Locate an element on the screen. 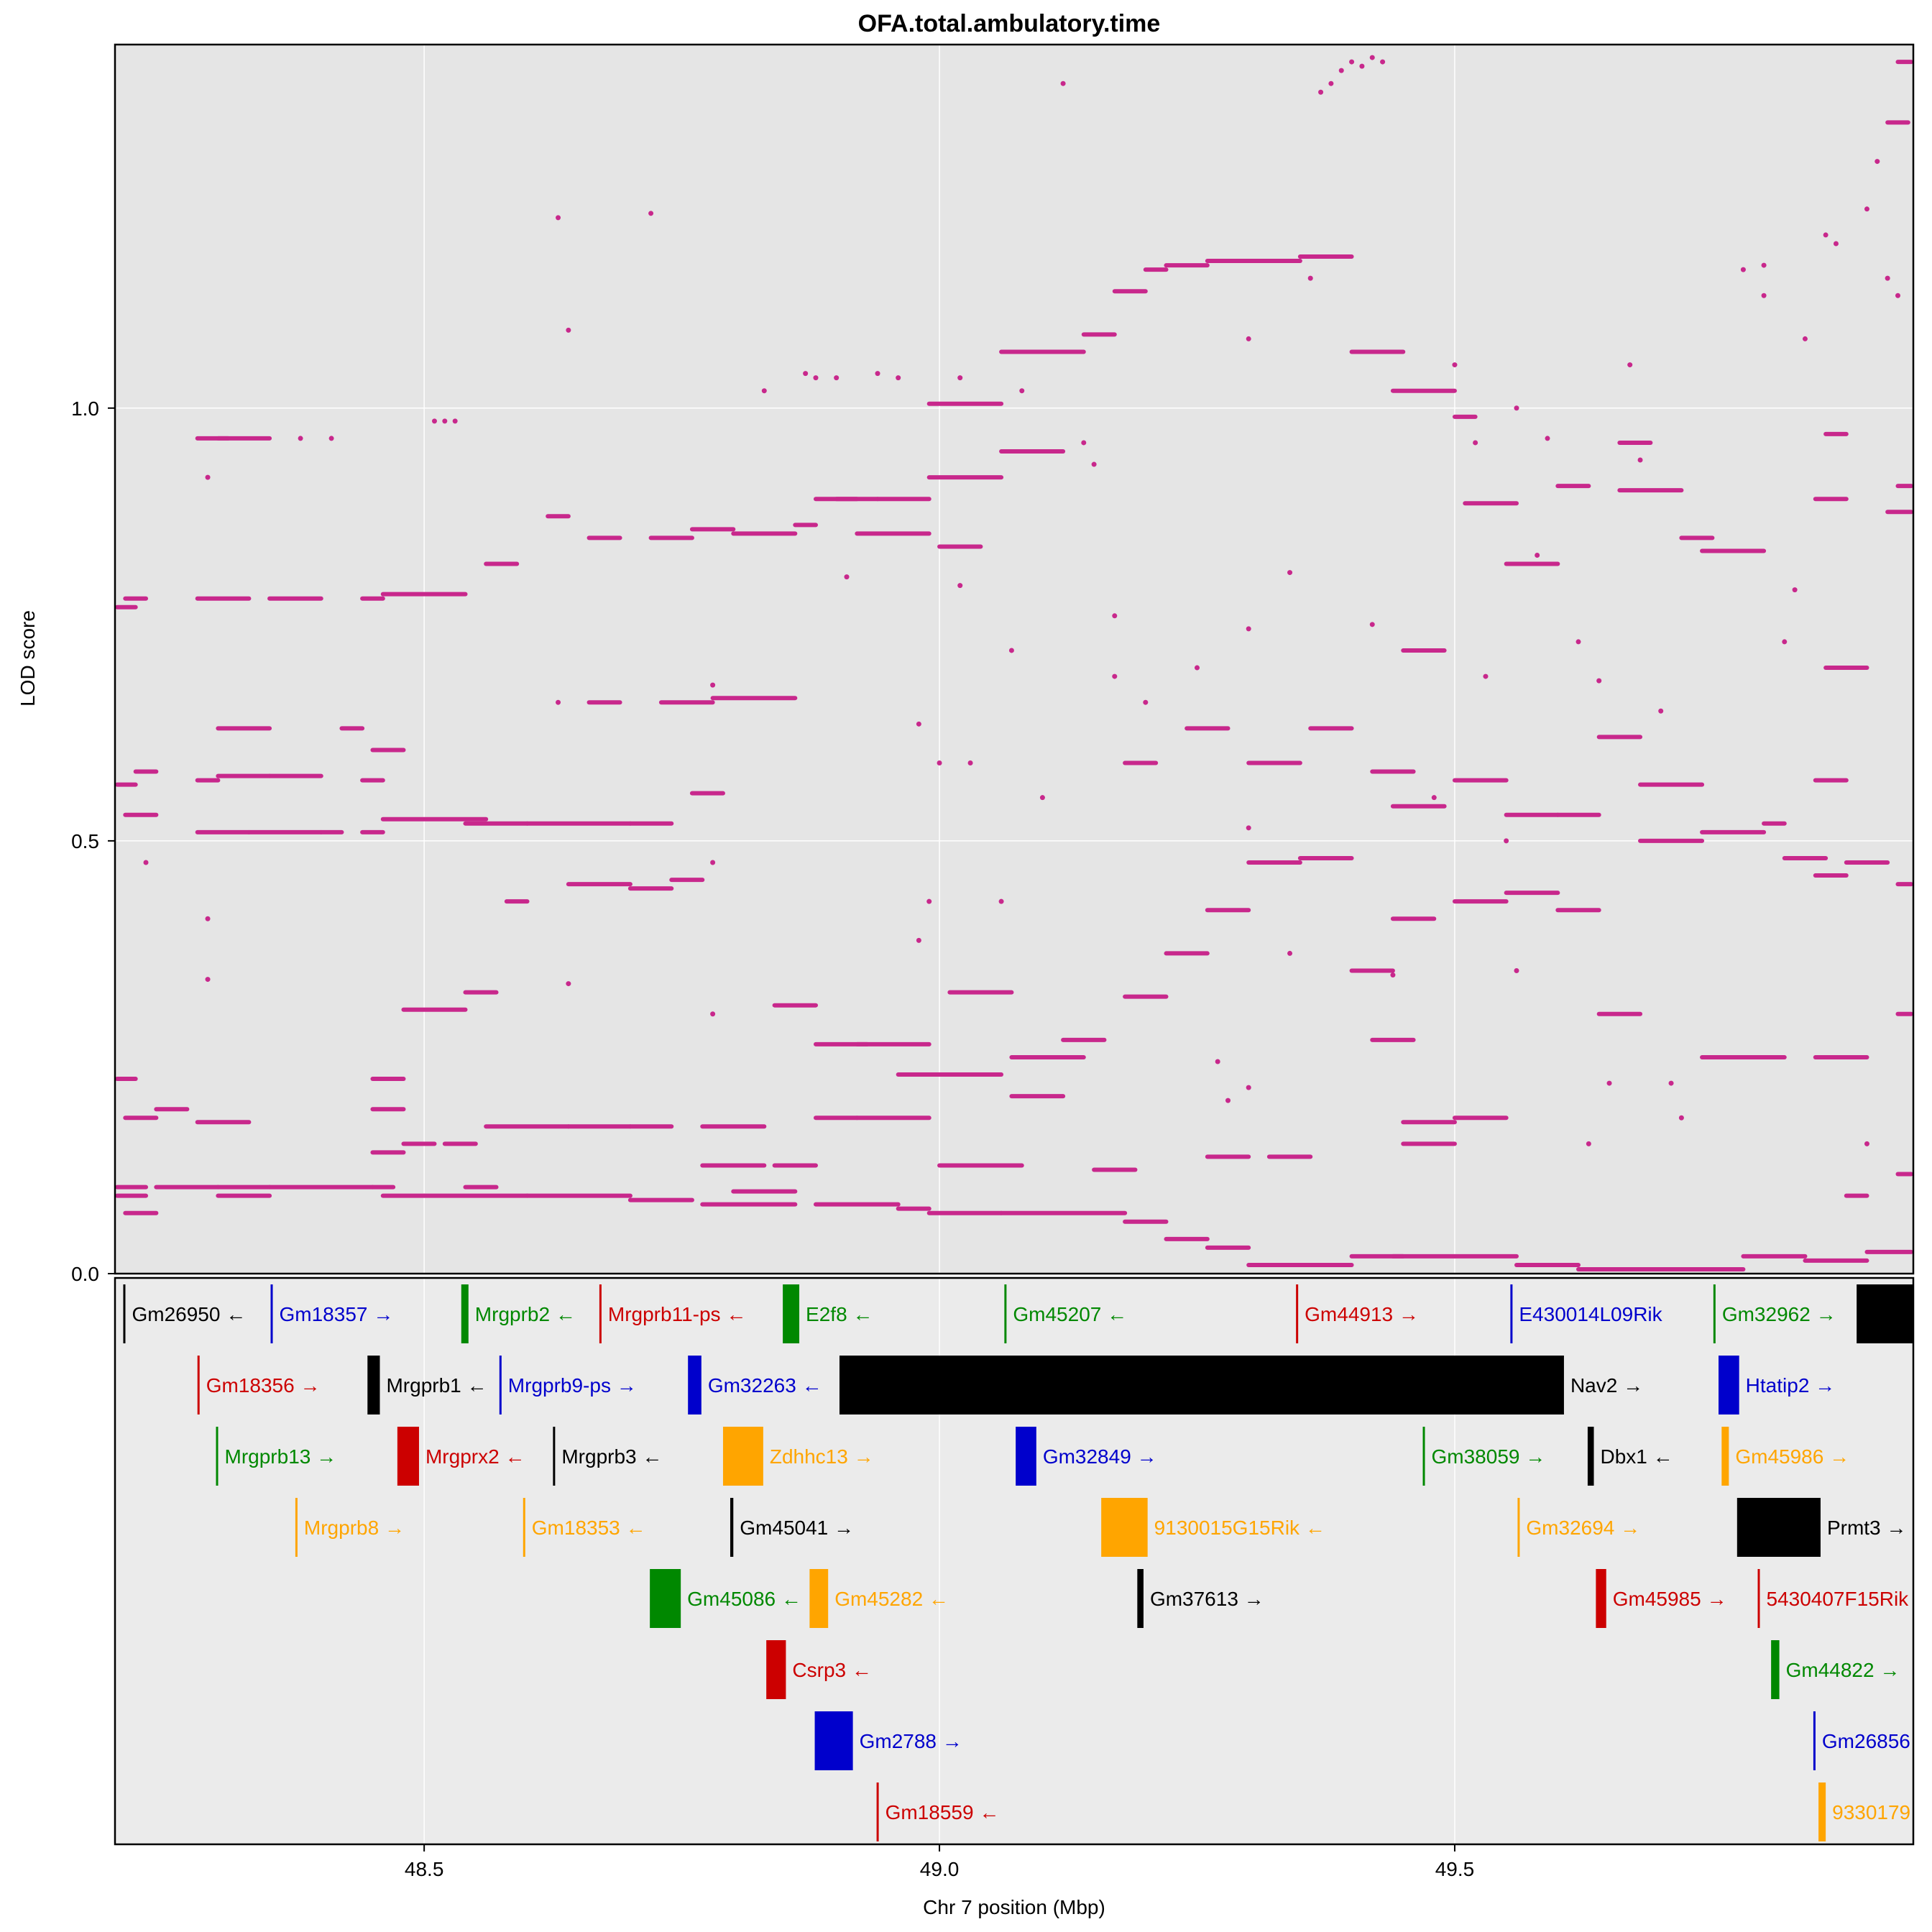  gene-label-13: Gm32263 ← is located at coordinates (765, 1385).